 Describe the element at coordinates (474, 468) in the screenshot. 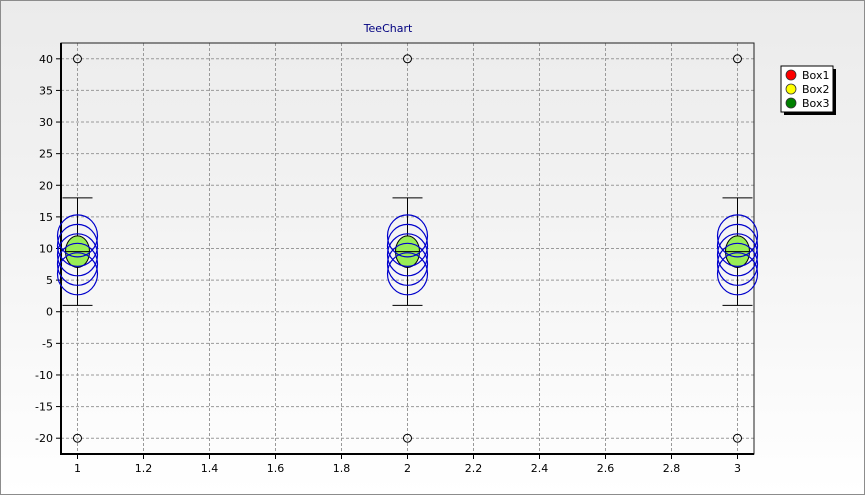

I see `x-tick-label: 2.2` at that location.